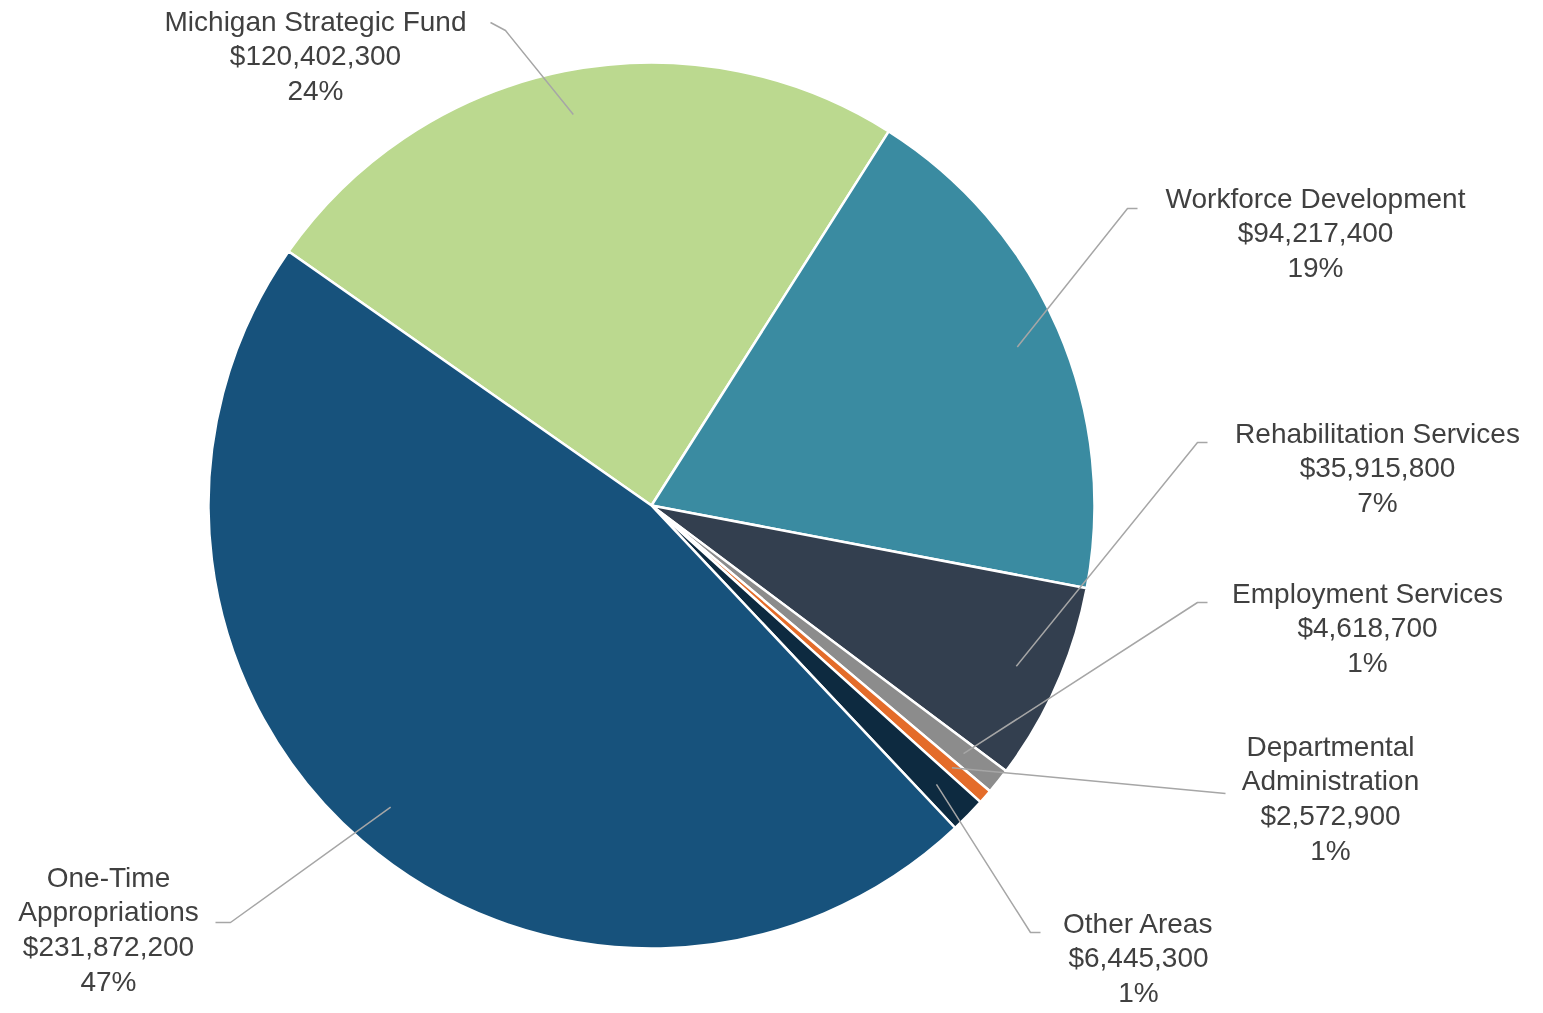 The width and height of the screenshot is (1543, 1013). Describe the element at coordinates (1330, 763) in the screenshot. I see `slice-label: Departmental Administration` at that location.